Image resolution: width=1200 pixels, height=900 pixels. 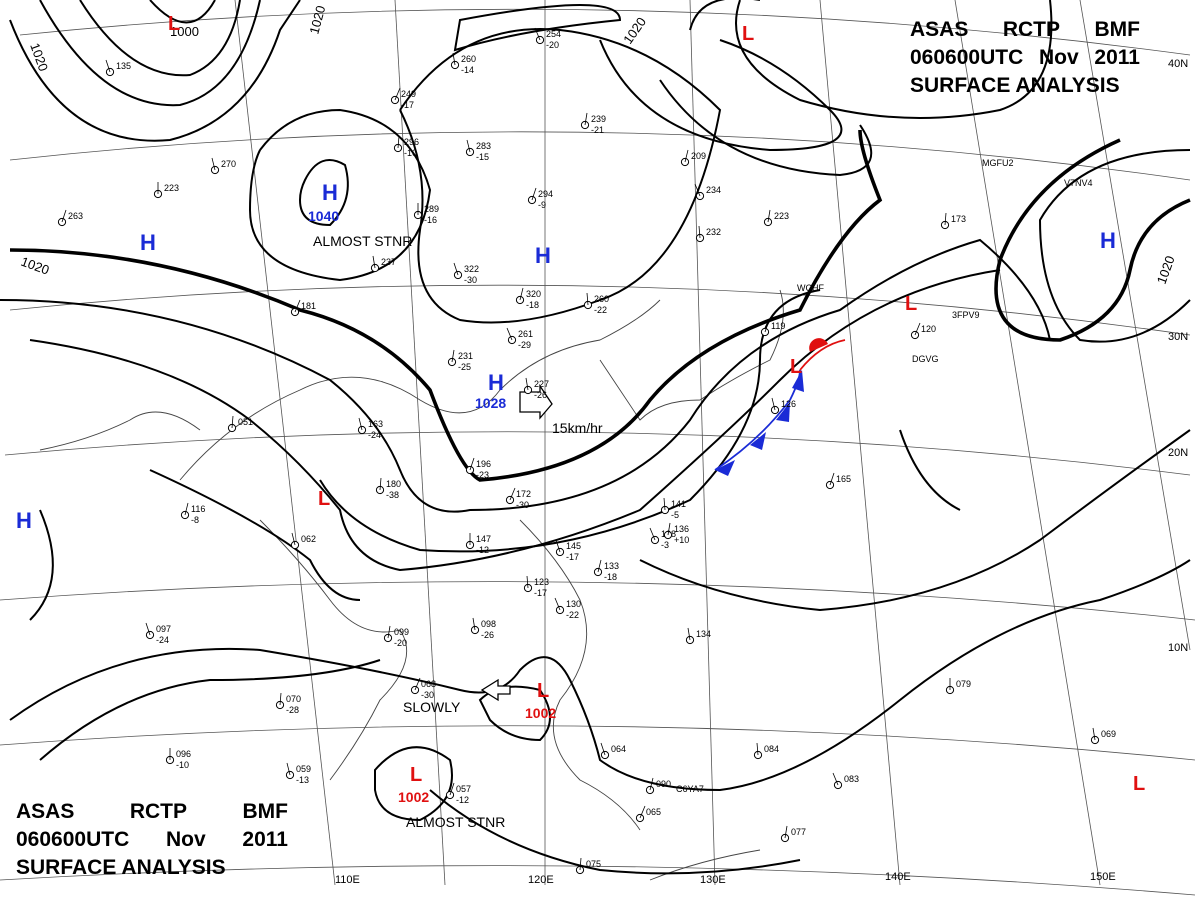 I want to click on warm-front, so click(x=822, y=355).